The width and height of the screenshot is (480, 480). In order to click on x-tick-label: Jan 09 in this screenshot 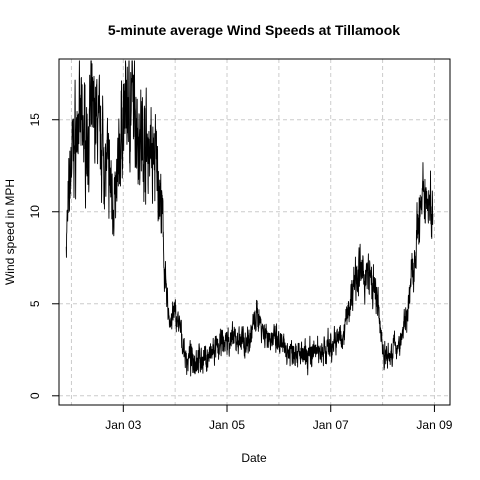, I will do `click(434, 425)`.